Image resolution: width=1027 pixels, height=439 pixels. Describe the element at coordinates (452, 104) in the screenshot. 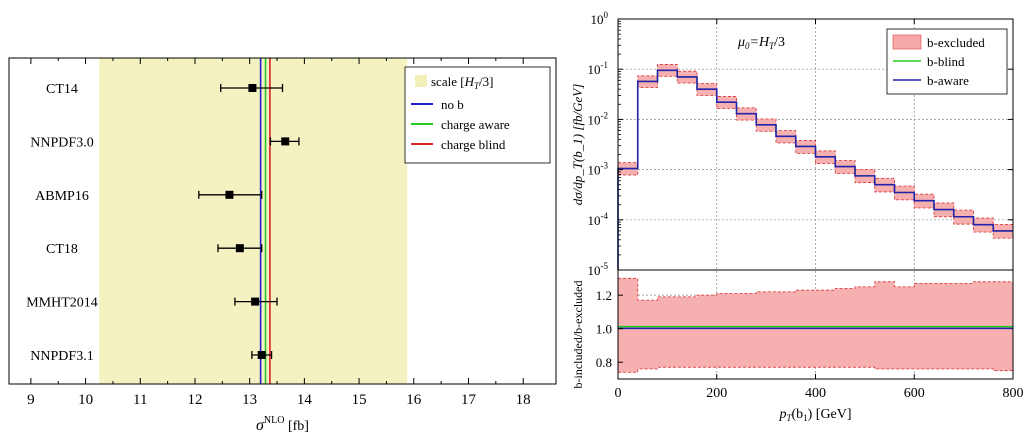

I see `legend-label-no-b: no b` at that location.